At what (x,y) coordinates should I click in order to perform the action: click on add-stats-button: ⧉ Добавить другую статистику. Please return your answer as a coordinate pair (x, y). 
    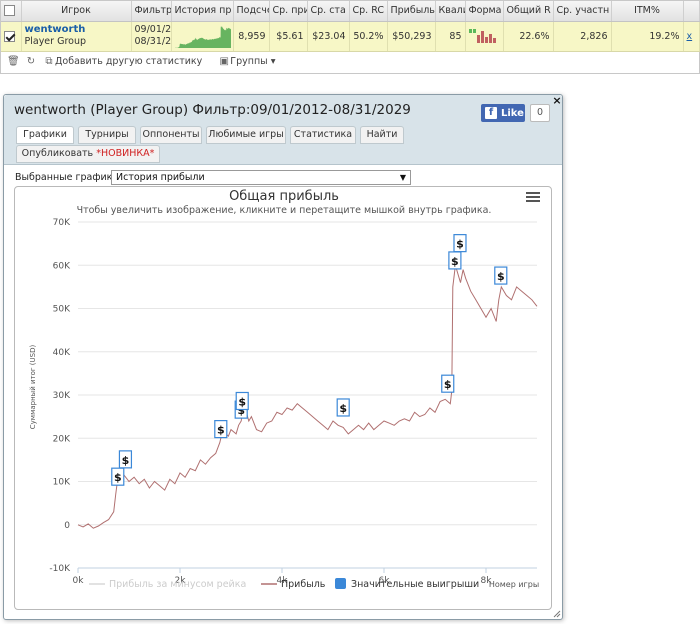
    Looking at the image, I should click on (122, 61).